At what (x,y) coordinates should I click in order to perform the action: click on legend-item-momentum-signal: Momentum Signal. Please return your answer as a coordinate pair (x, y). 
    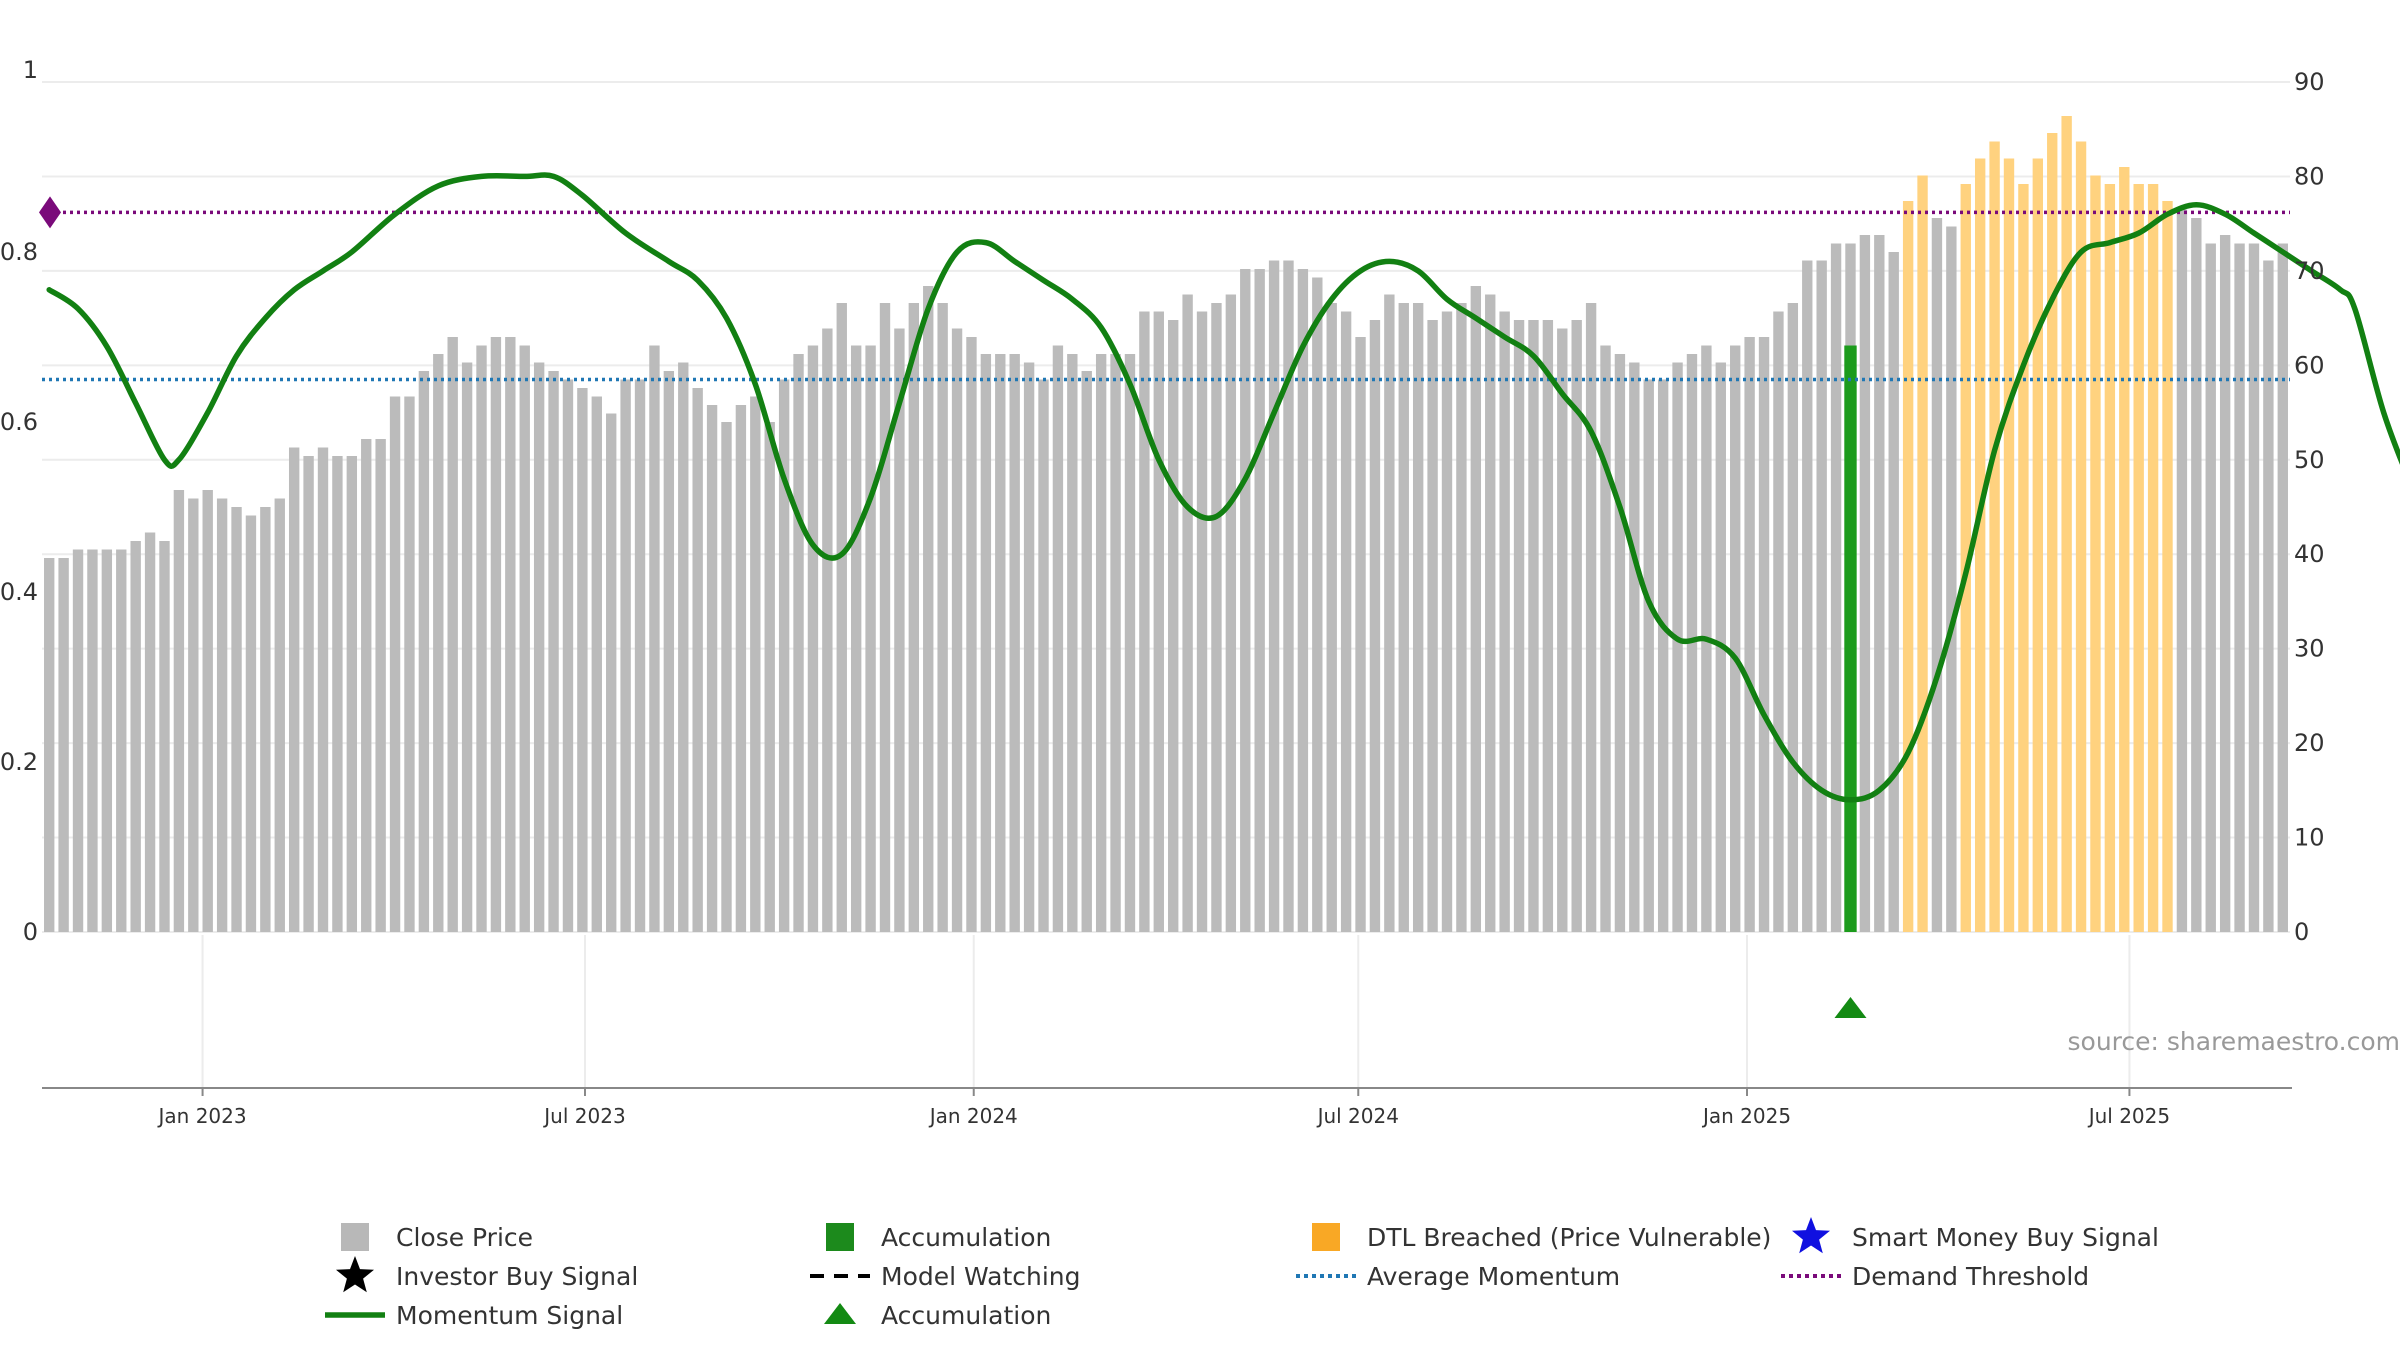
    Looking at the image, I should click on (474, 1315).